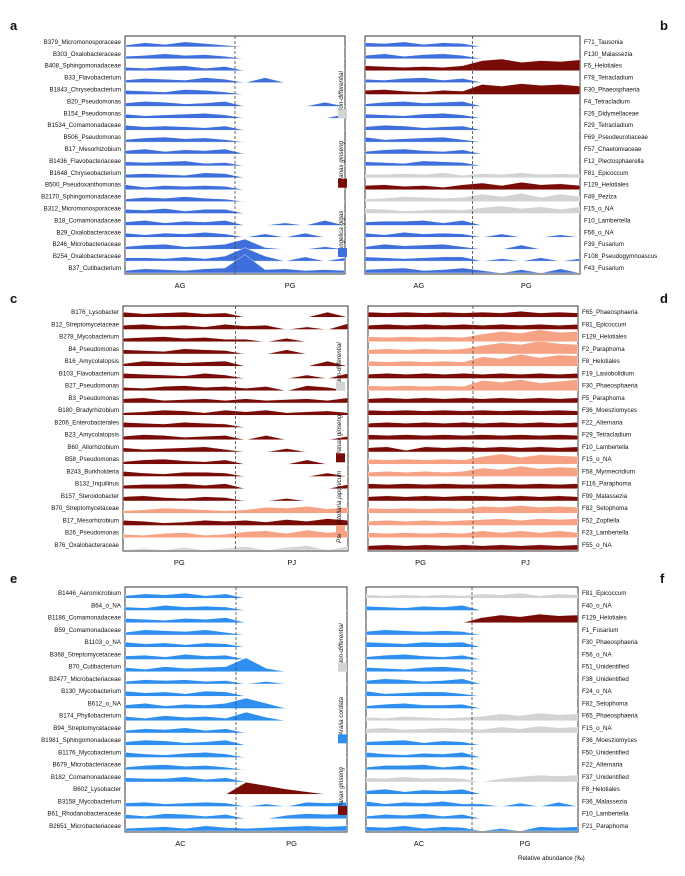 This screenshot has width=685, height=876. Describe the element at coordinates (599, 232) in the screenshot. I see `row-label: F56_o_NA` at that location.